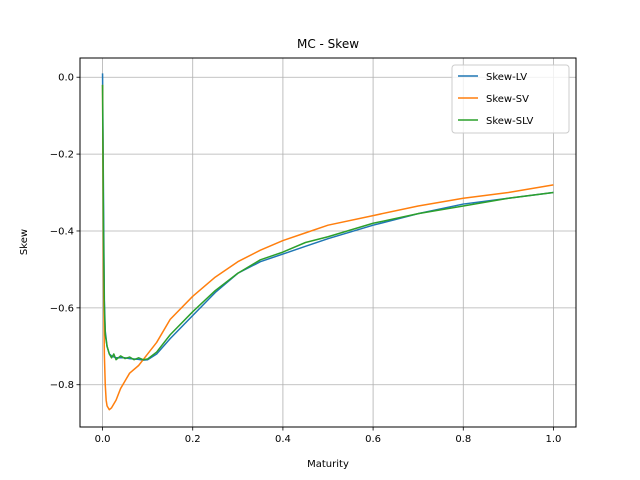 This screenshot has width=640, height=480. Describe the element at coordinates (62, 155) in the screenshot. I see `y-tick-label: −0.2` at that location.